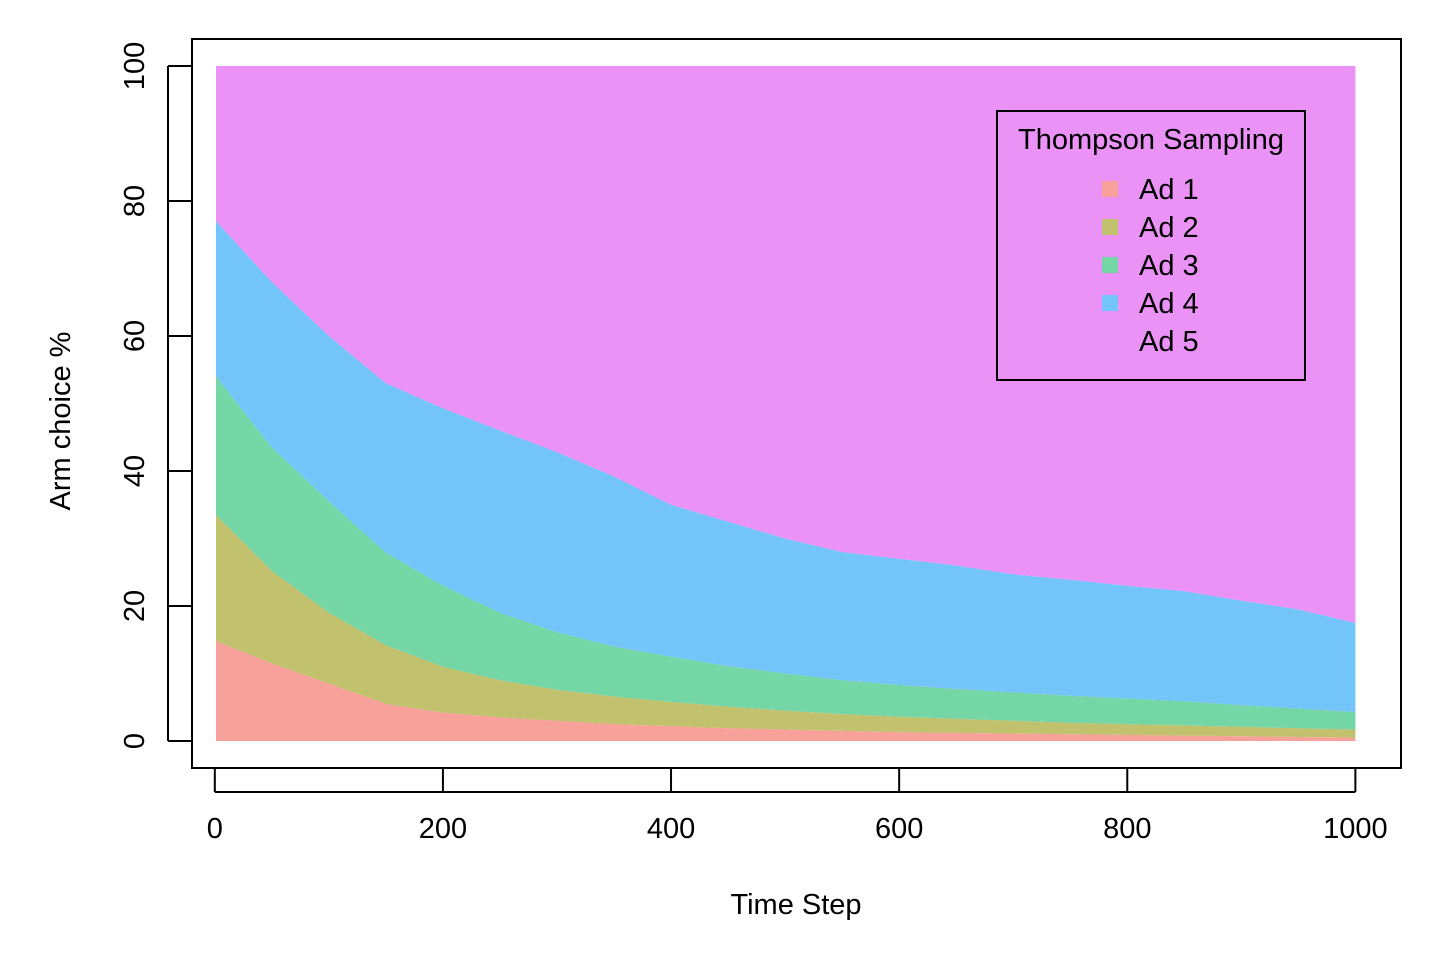 The image size is (1440, 960). What do you see at coordinates (135, 606) in the screenshot?
I see `y-tick-label: 20` at bounding box center [135, 606].